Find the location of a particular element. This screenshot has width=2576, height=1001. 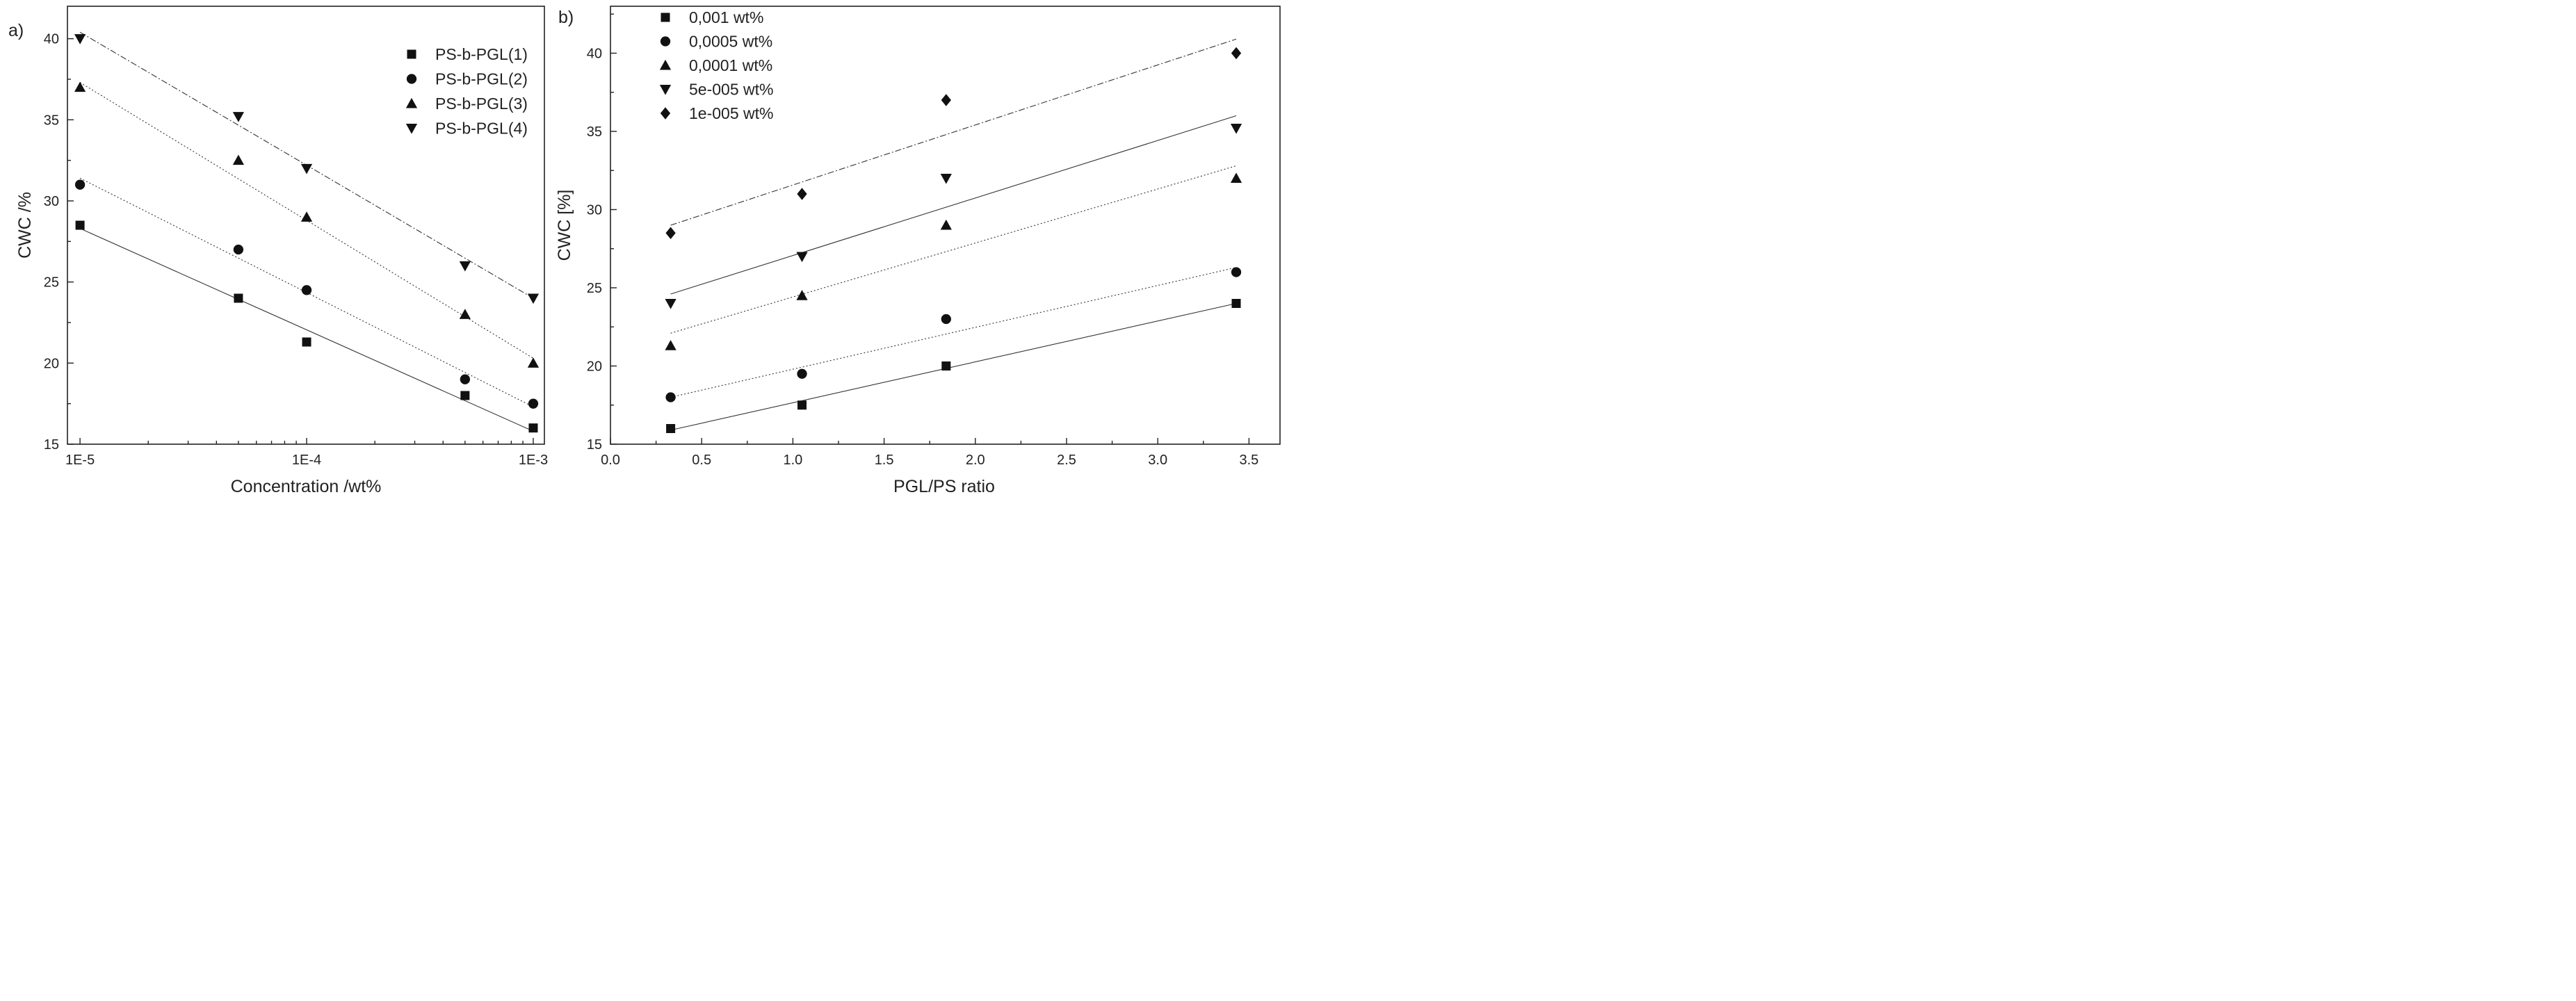

panel-a-legend-label: PS-b-PGL(3) is located at coordinates (481, 104).